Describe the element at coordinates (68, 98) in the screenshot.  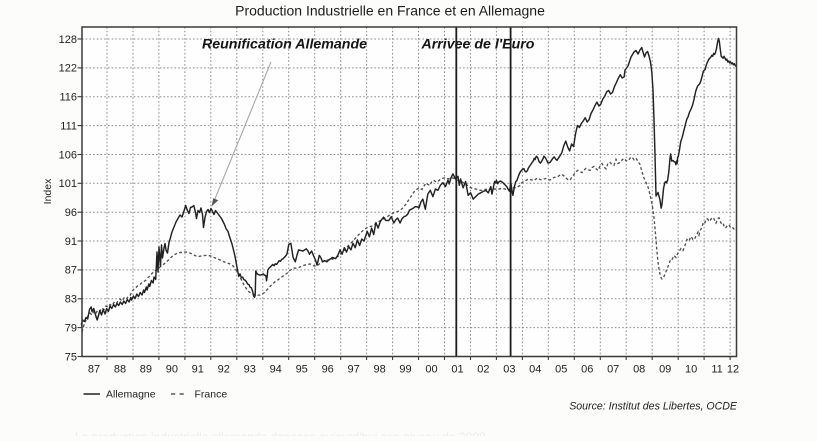
I see `svg-text: 116` at that location.